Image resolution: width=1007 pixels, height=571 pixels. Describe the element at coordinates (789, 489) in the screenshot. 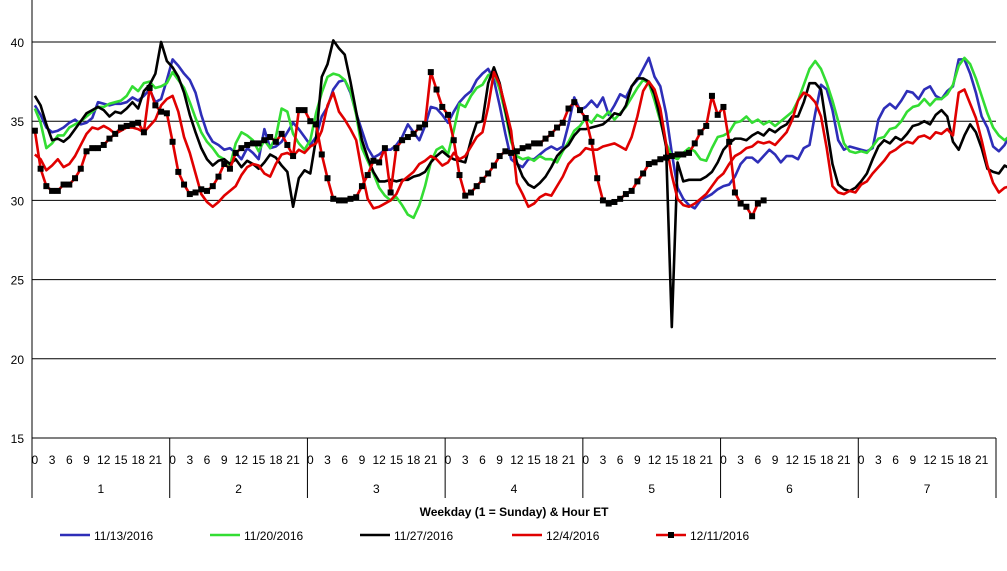

I see `x-day-label: 6` at that location.